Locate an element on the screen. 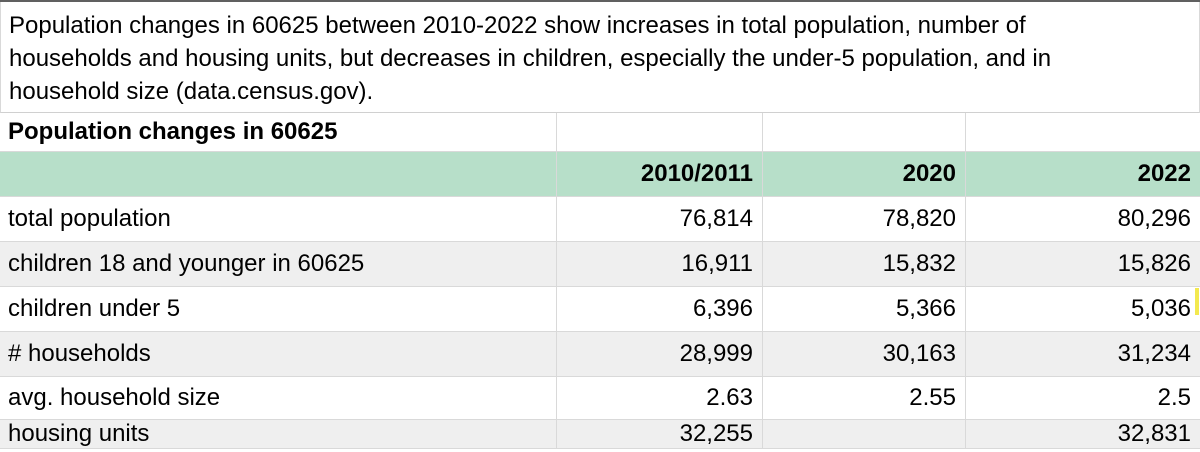  table-title-row: Population changes in 60625 is located at coordinates (600, 132).